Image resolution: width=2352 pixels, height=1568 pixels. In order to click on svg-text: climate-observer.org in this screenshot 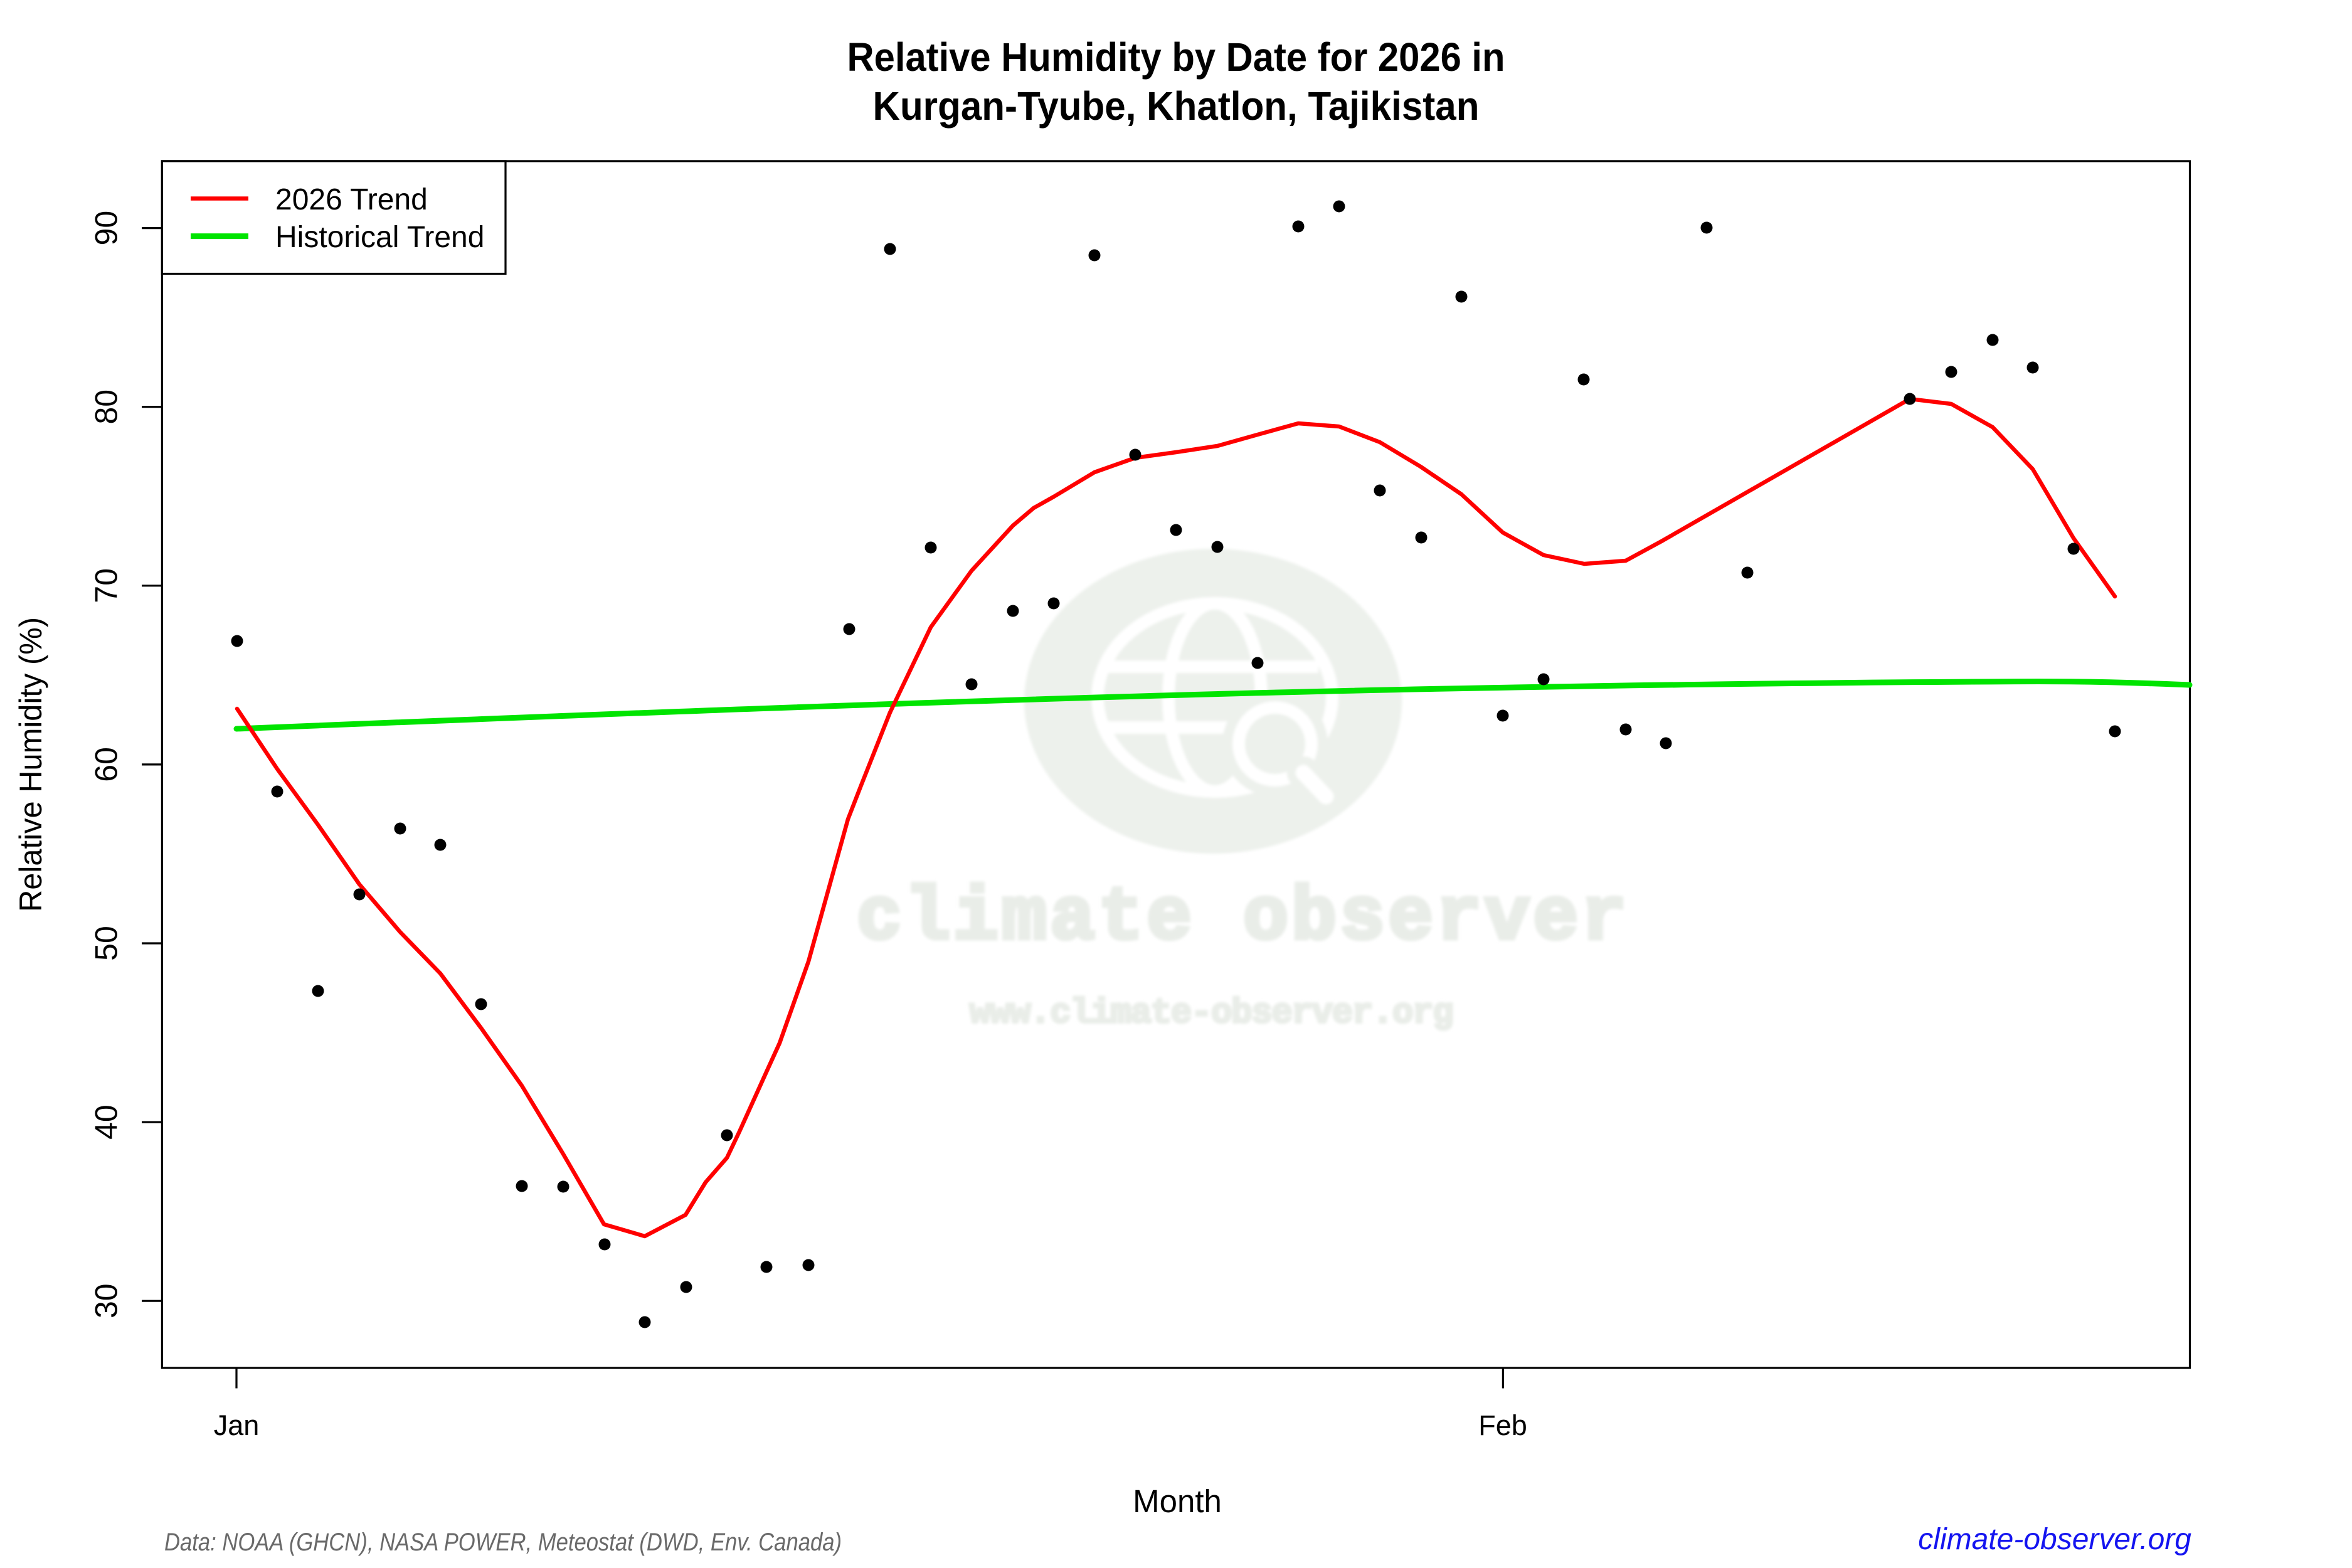, I will do `click(2054, 1539)`.